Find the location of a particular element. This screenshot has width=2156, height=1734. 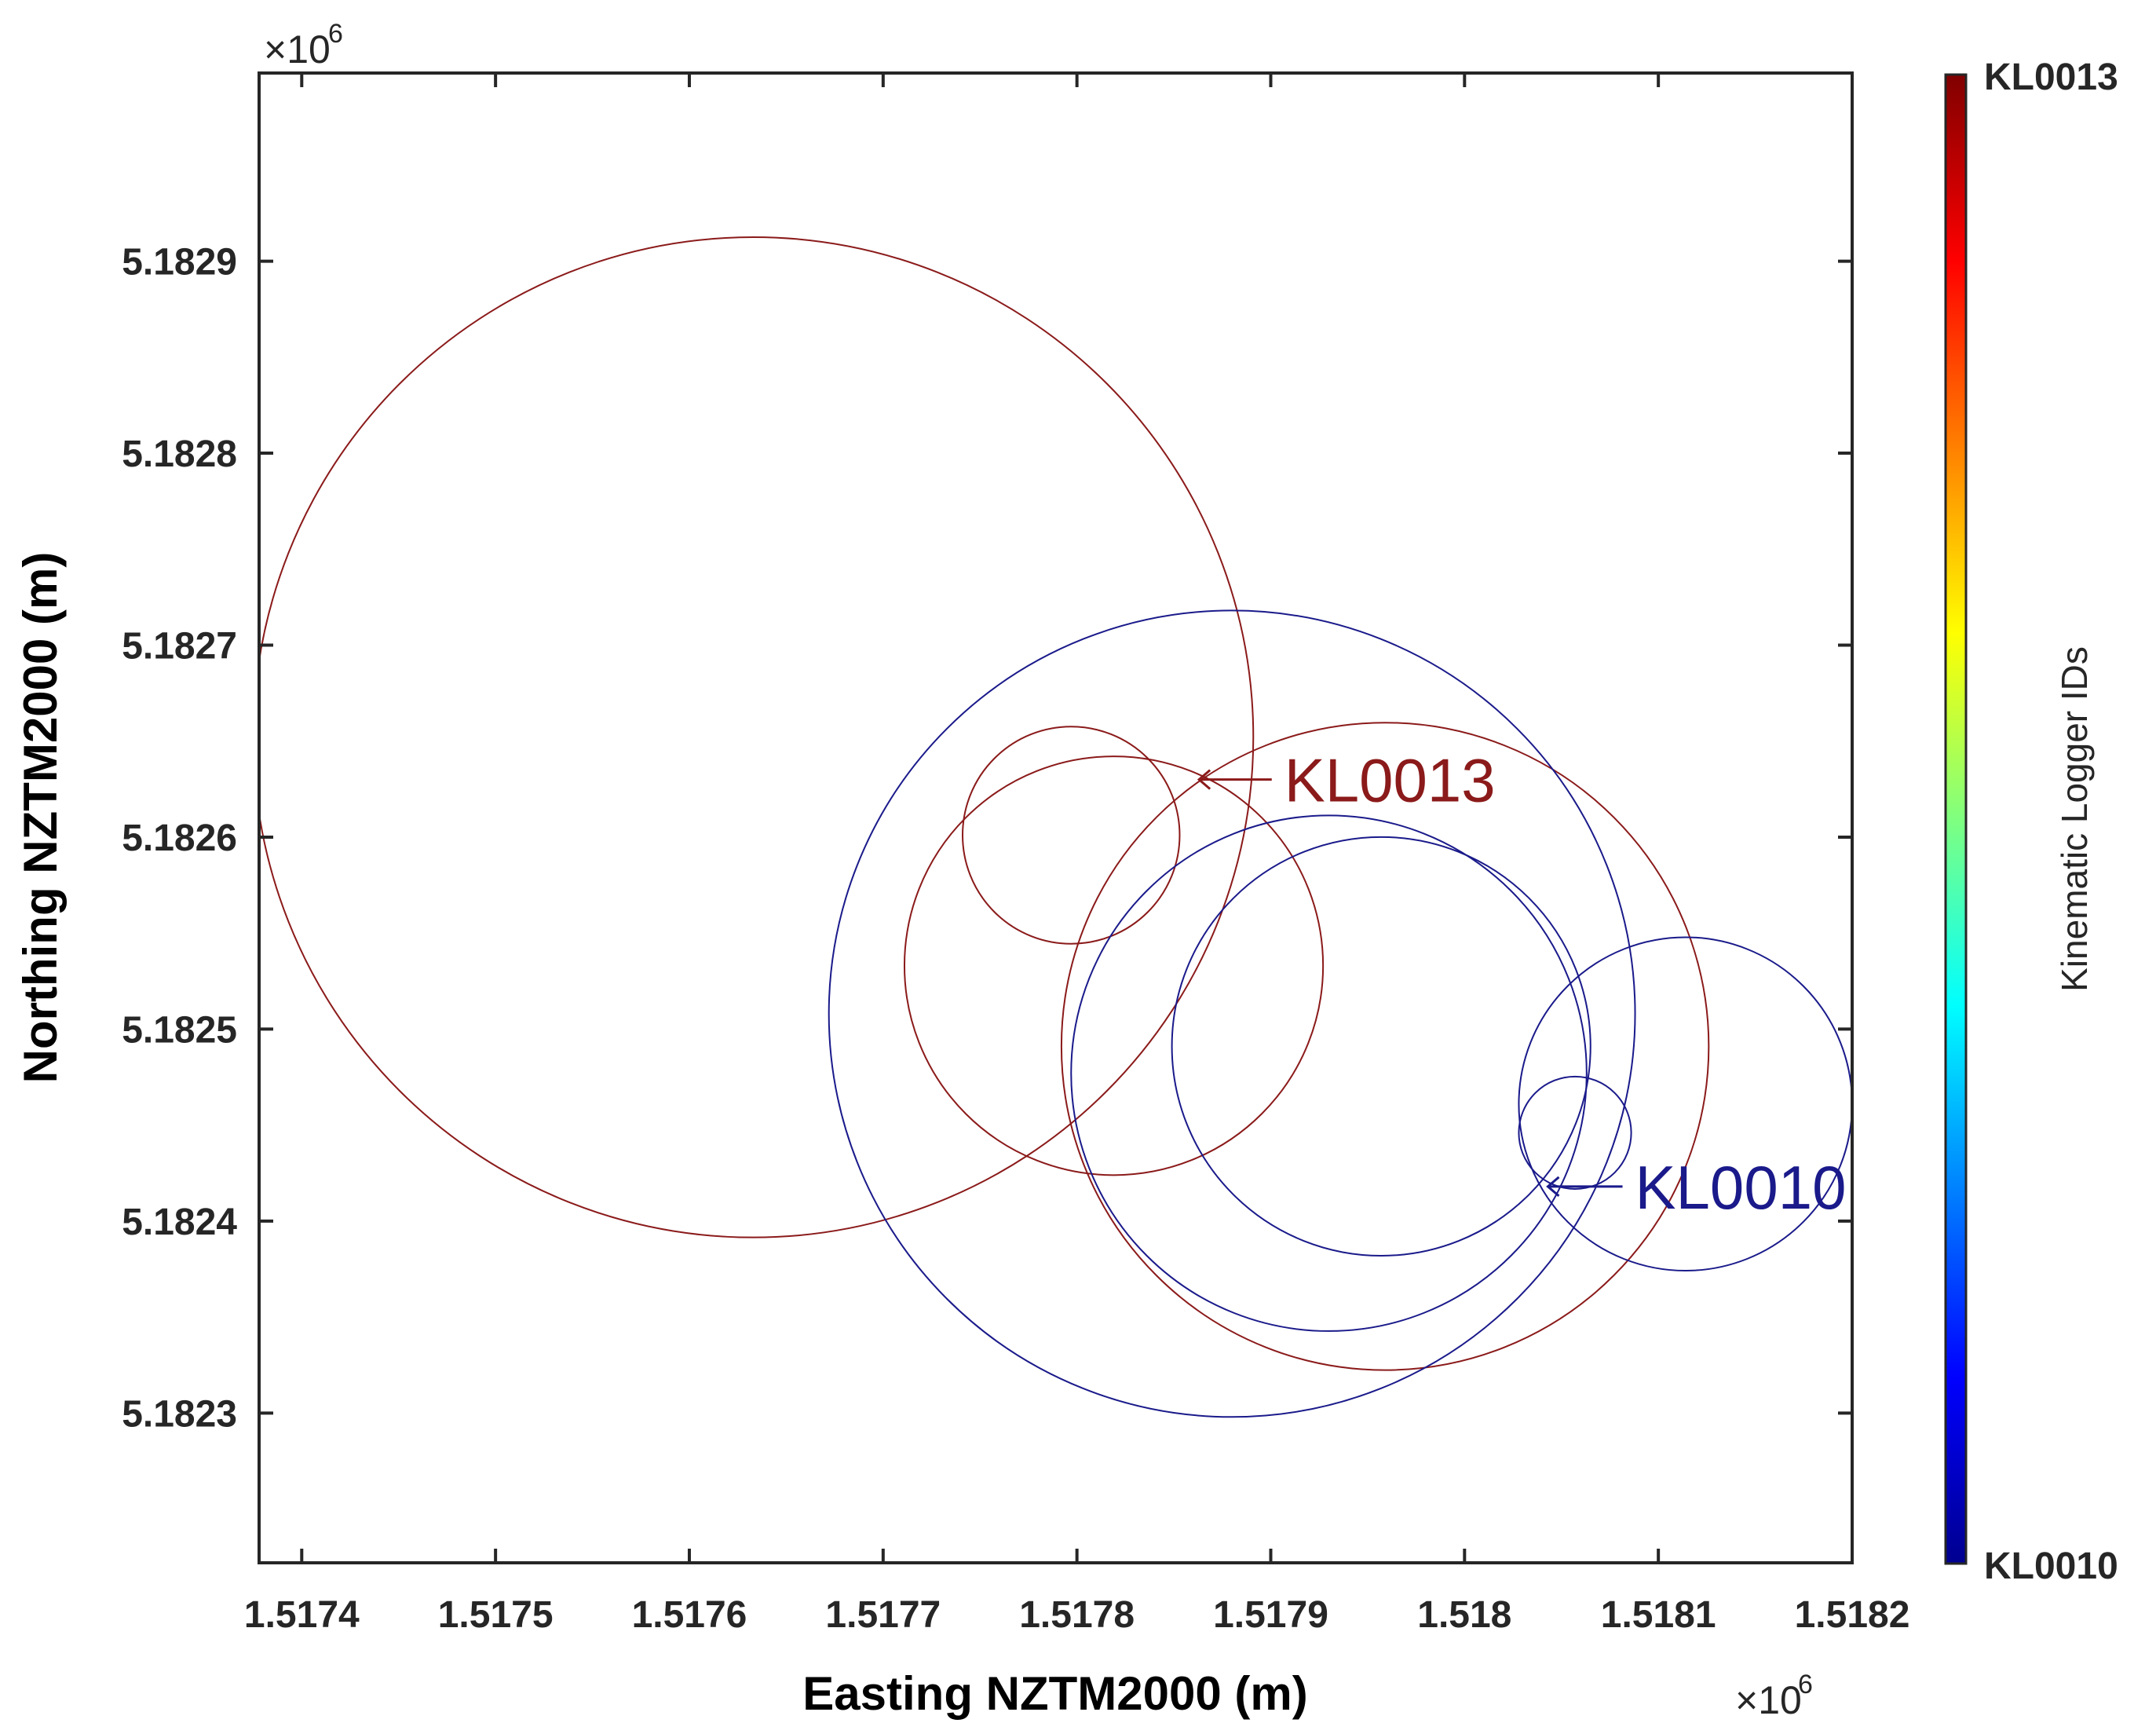

annotation-kl0013: KL0013 is located at coordinates (1346, 780).